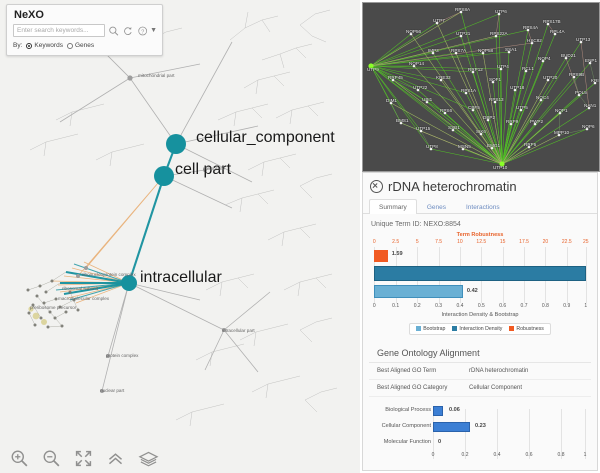 The width and height of the screenshot is (600, 473). Describe the element at coordinates (495, 79) in the screenshot. I see `gene-label: SOF1` at that location.